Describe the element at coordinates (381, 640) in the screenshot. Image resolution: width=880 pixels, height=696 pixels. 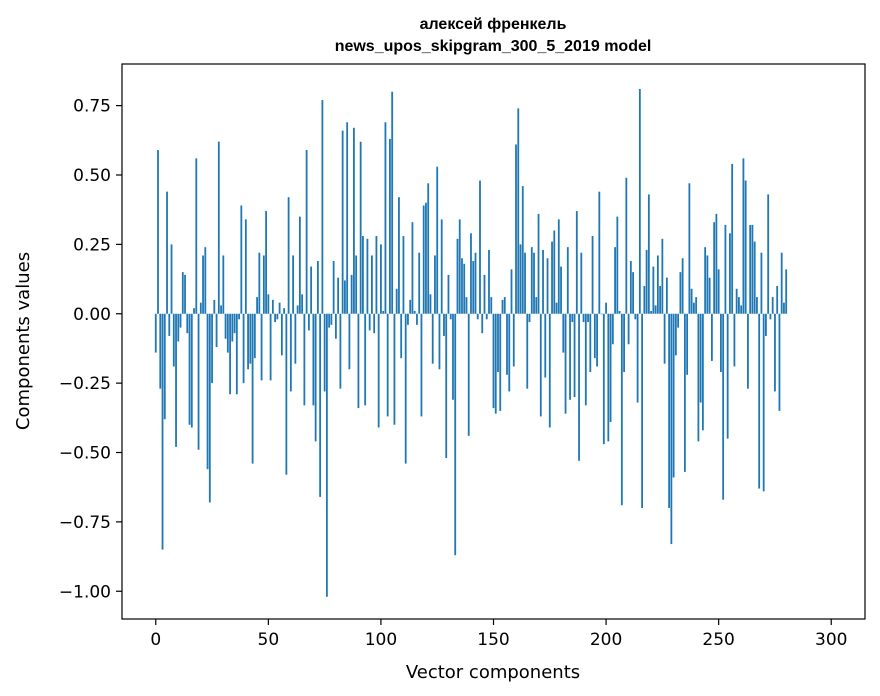
I see `x-tick-label: 100` at that location.